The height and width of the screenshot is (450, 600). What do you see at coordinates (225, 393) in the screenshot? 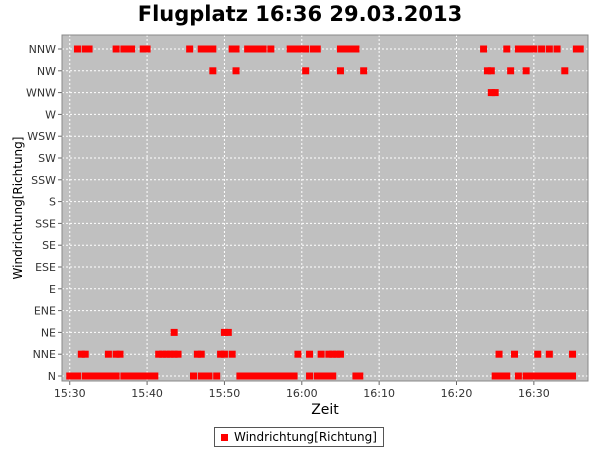
I see `x-tick-label: 15:50` at bounding box center [225, 393].